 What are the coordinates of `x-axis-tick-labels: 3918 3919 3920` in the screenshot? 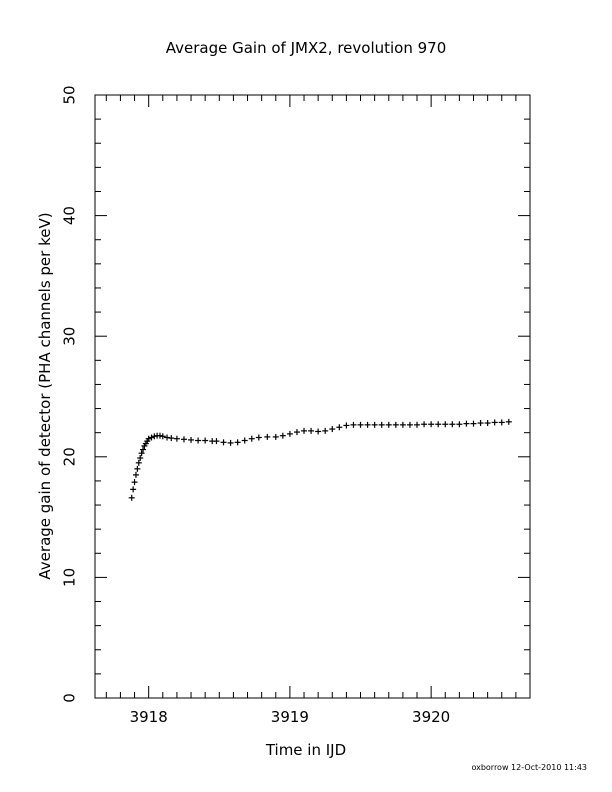 It's located at (290, 717).